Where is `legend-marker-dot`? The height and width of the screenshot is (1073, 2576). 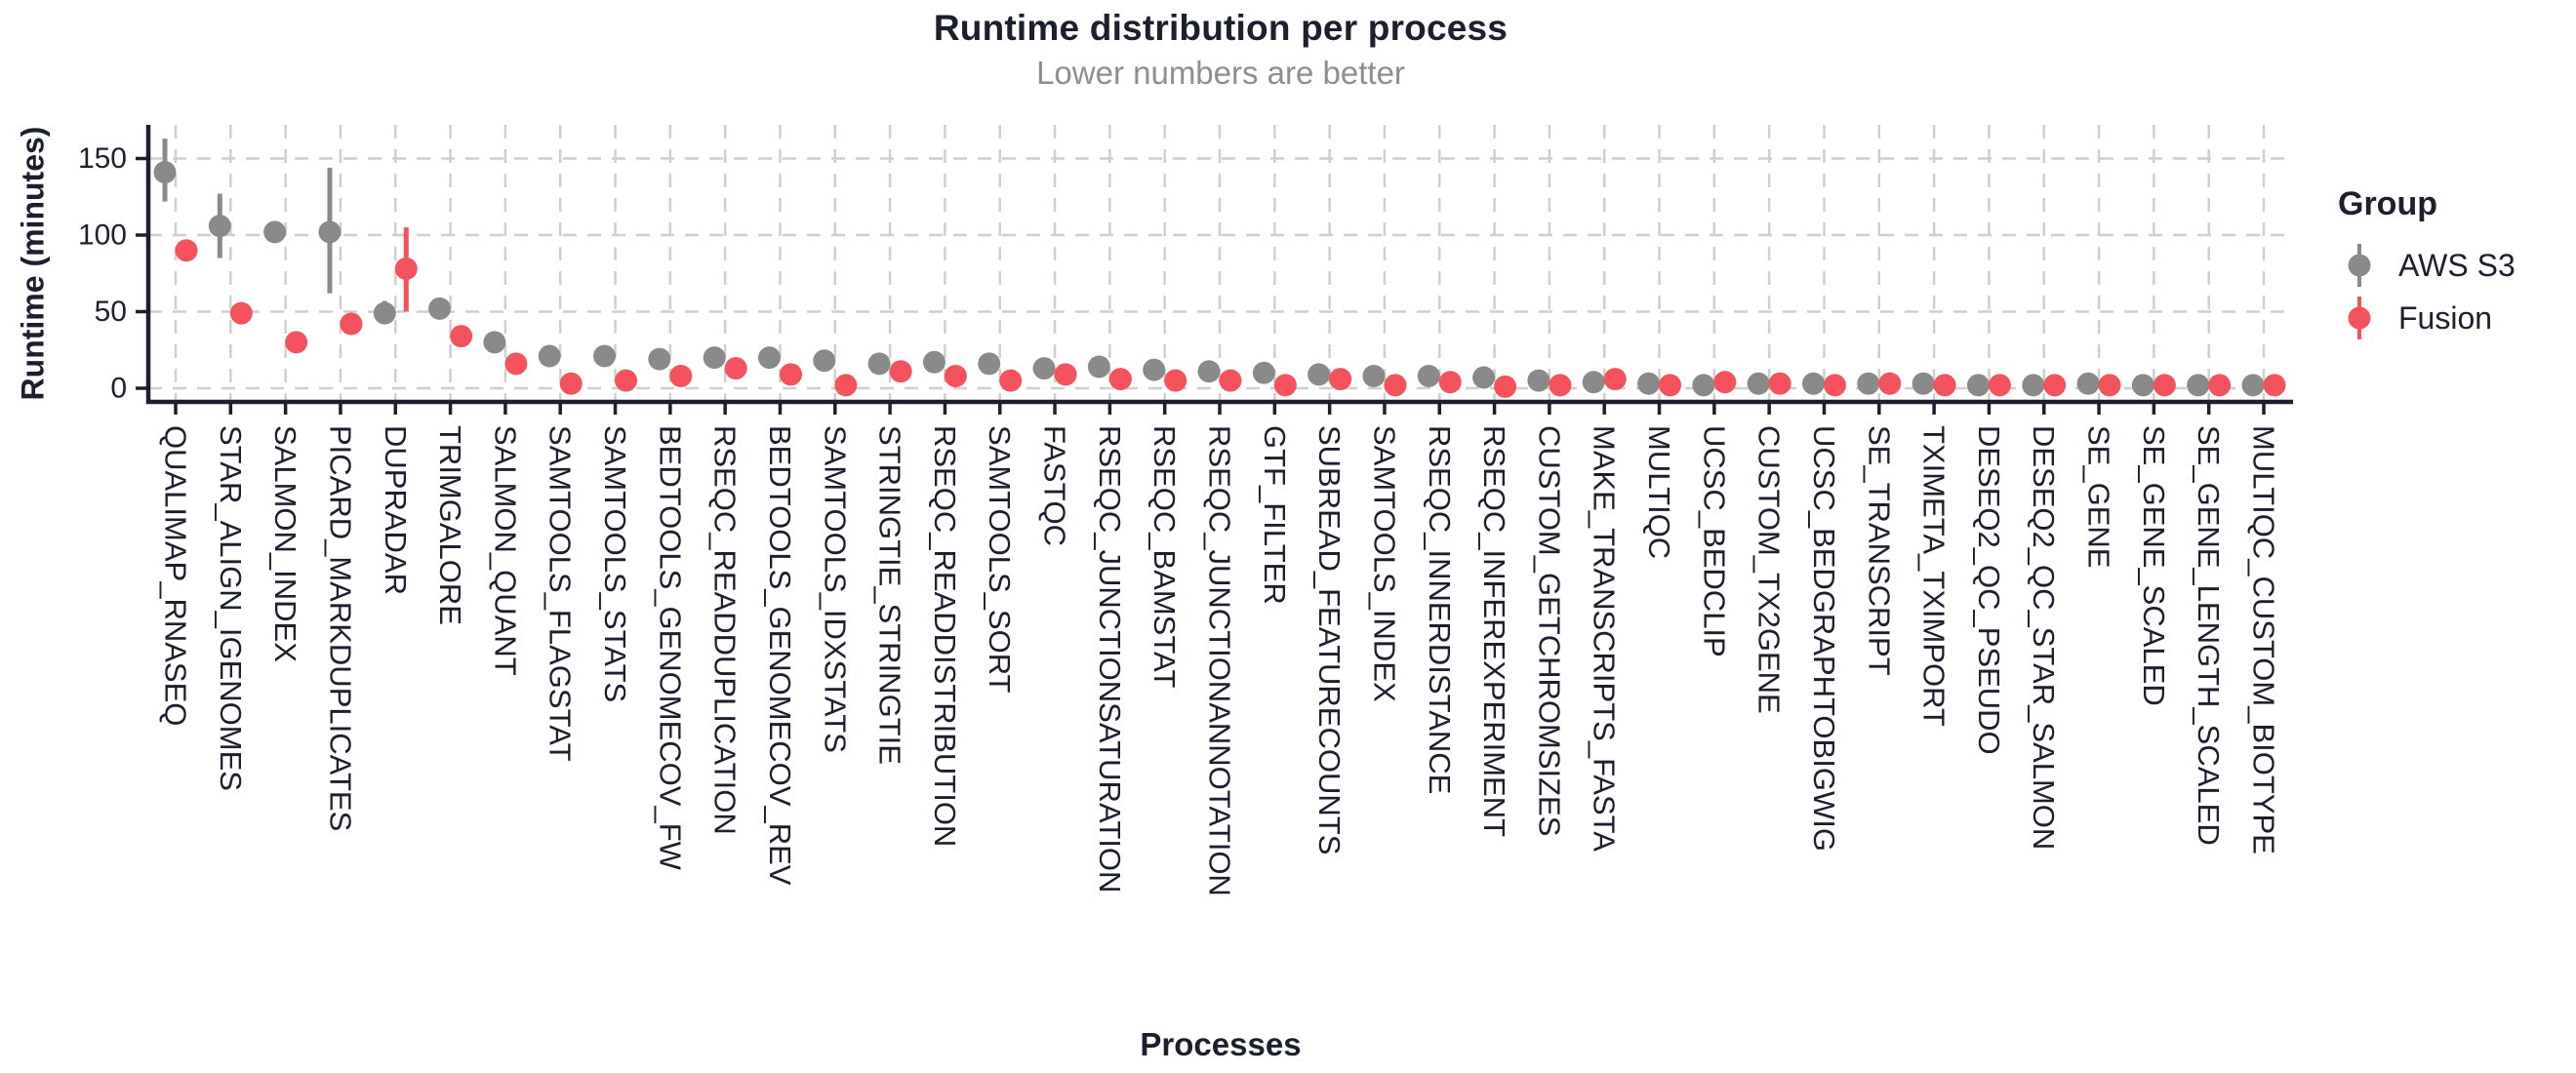
legend-marker-dot is located at coordinates (2359, 318).